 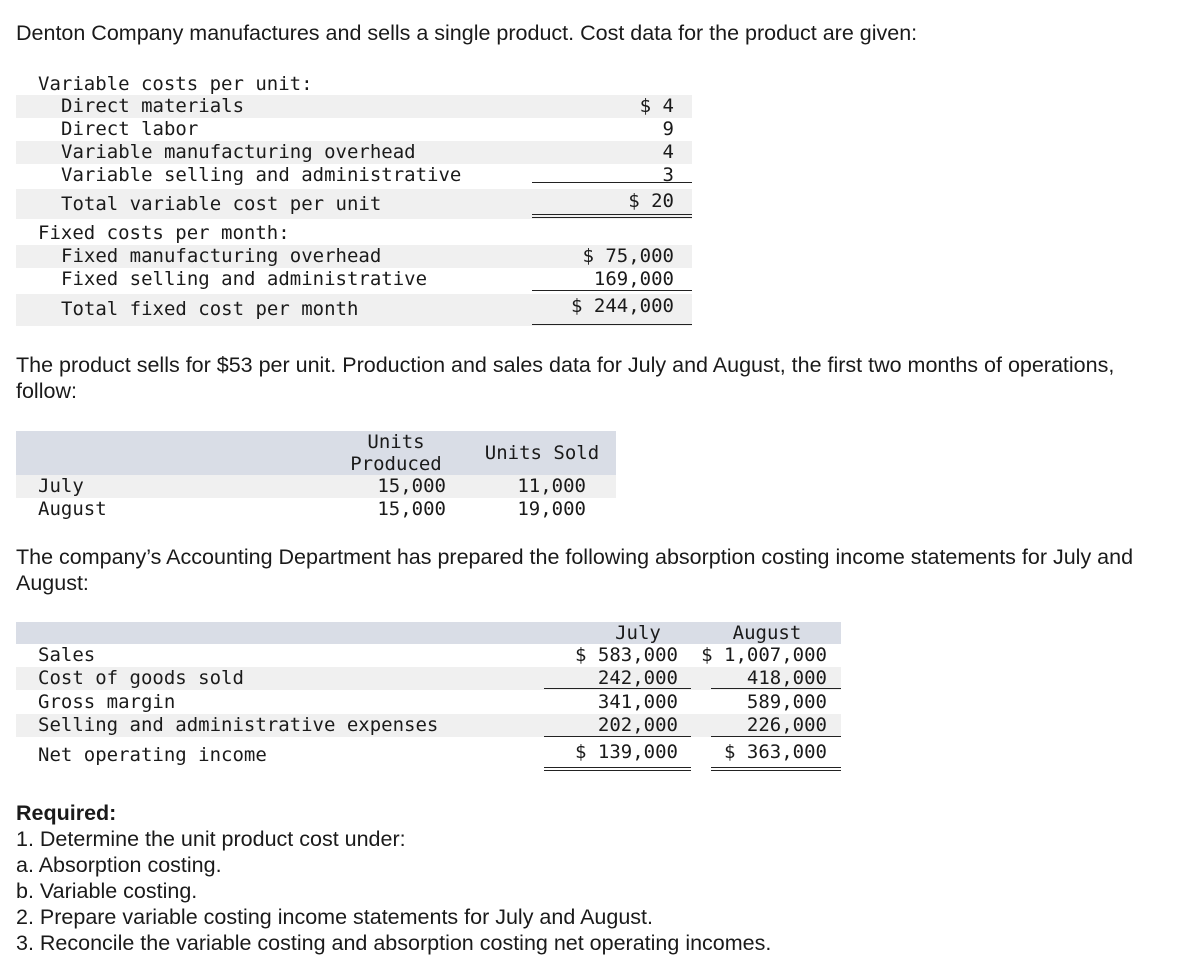 I want to click on cost-value: 9, so click(x=668, y=129).